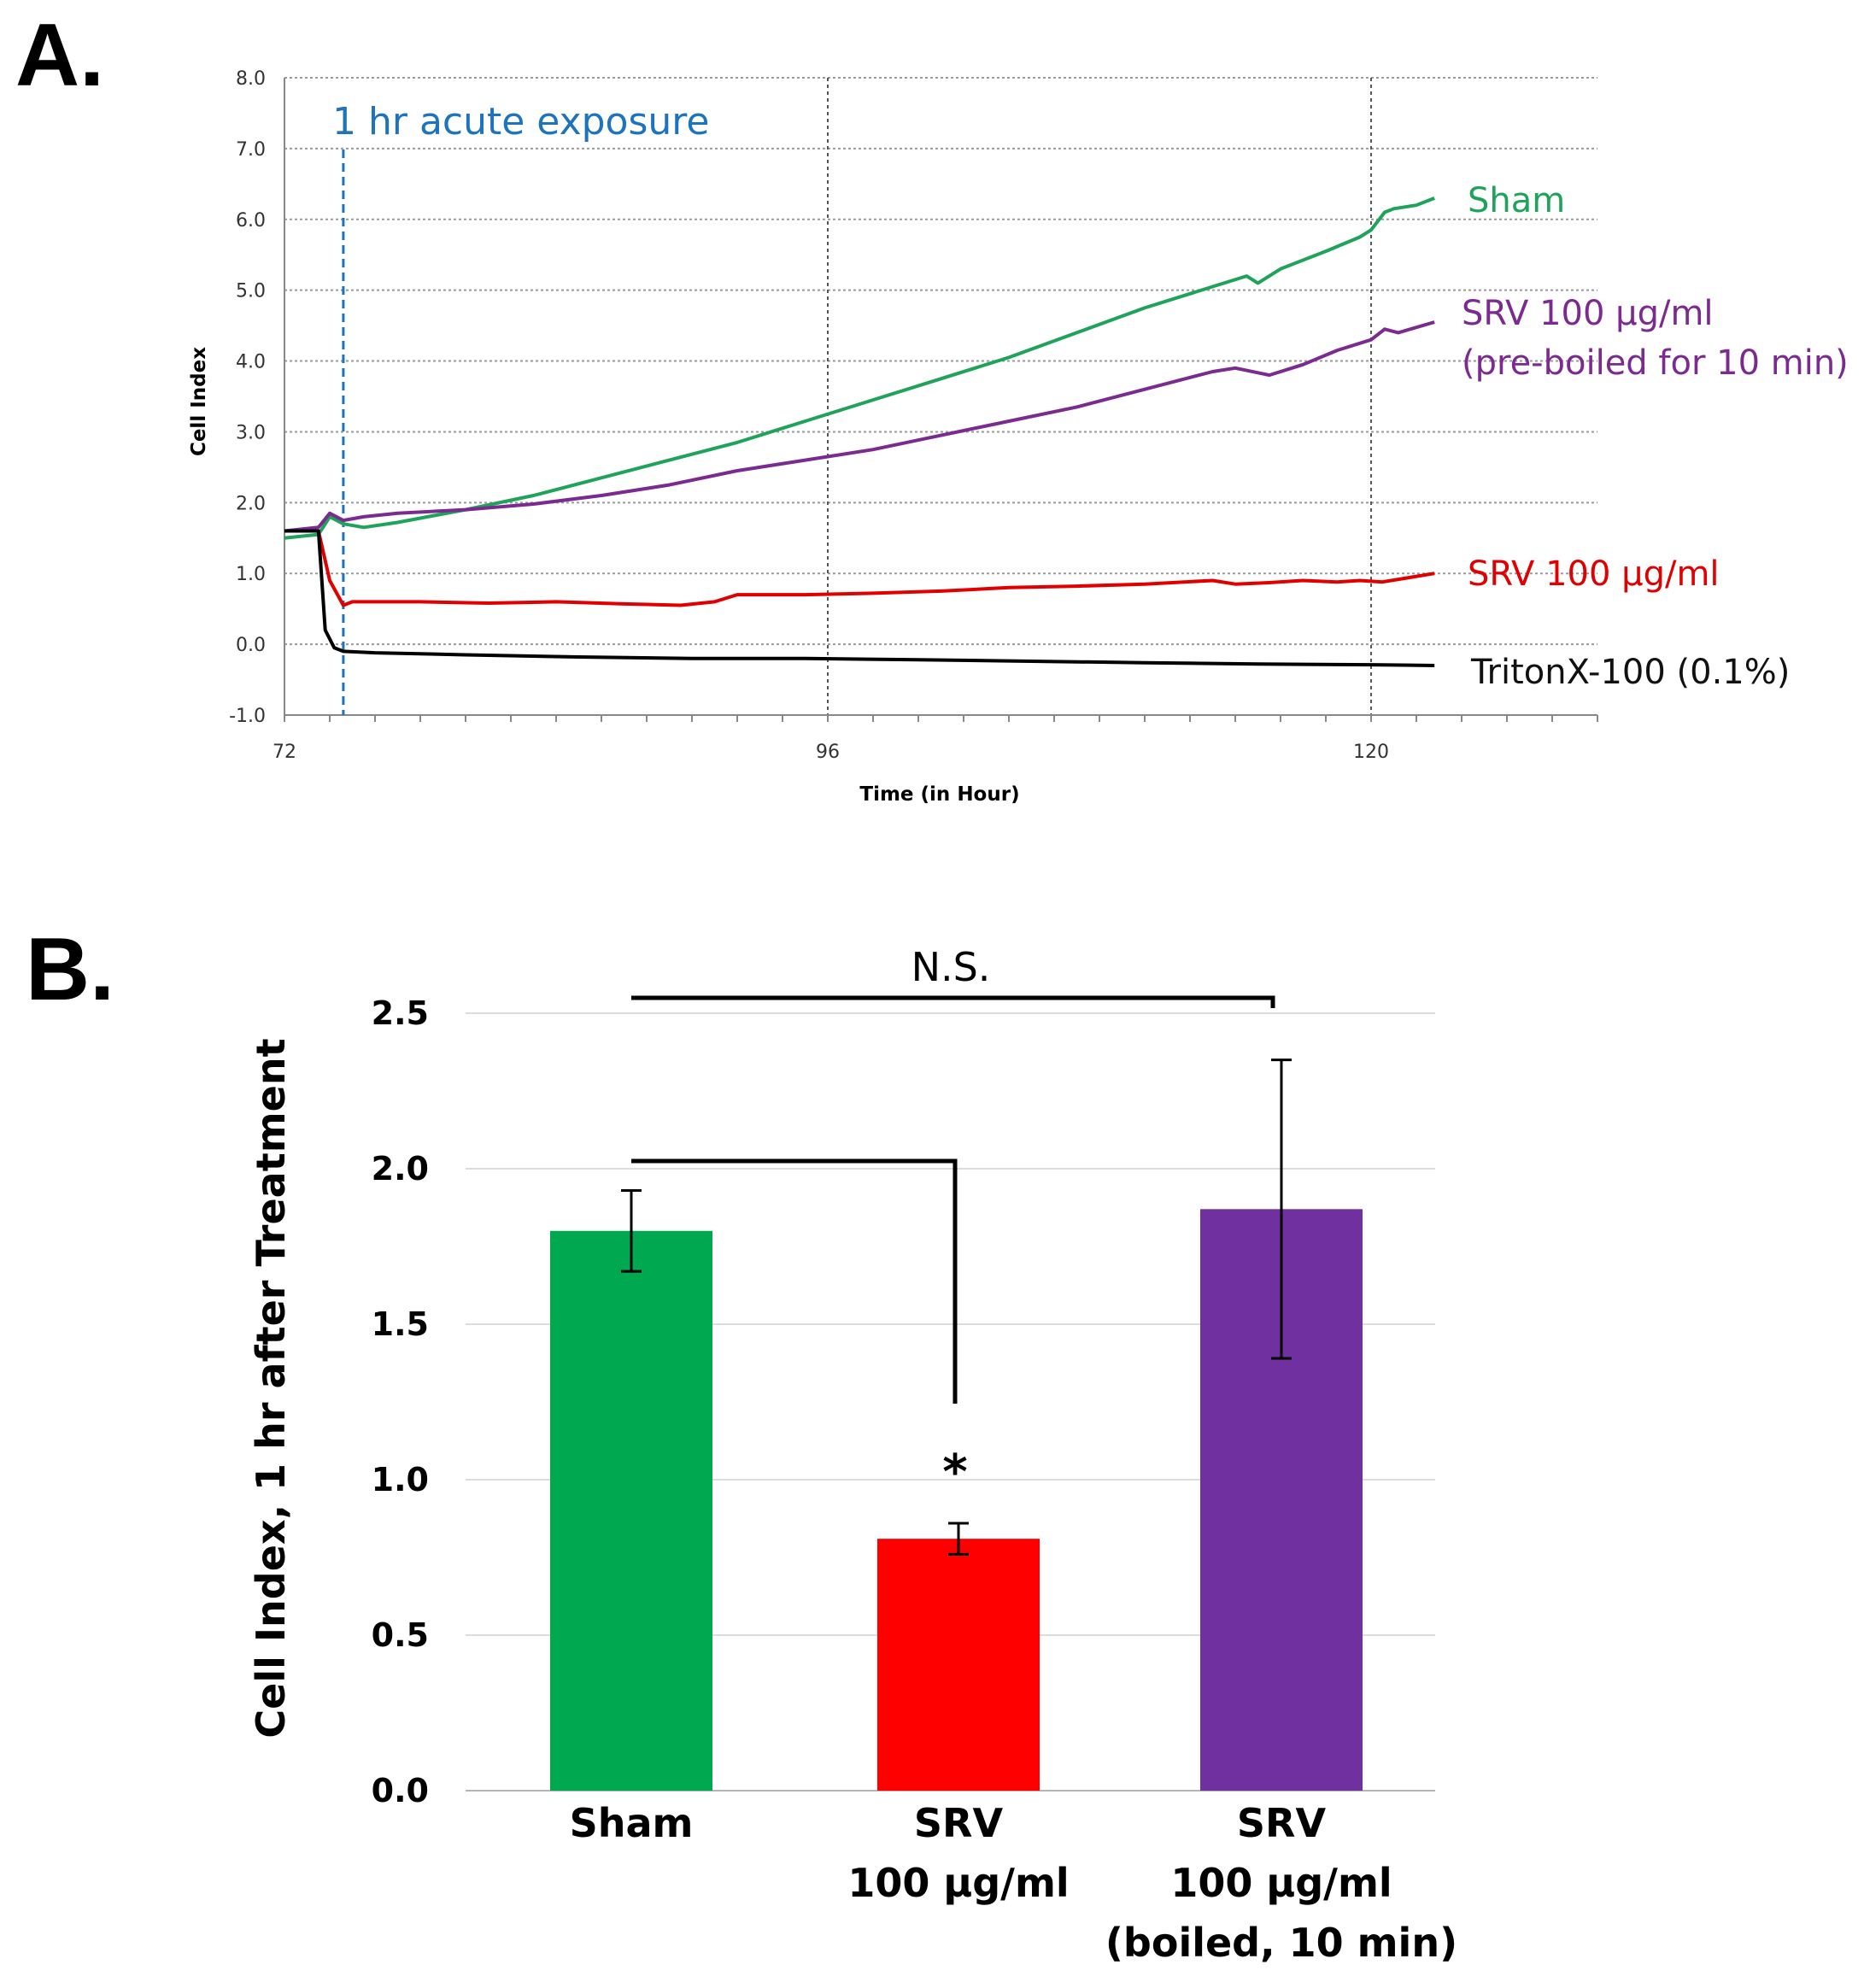 The height and width of the screenshot is (1988, 1864). Describe the element at coordinates (271, 1388) in the screenshot. I see `y-axis-title: Cell Index, 1 hr after Treatment` at that location.